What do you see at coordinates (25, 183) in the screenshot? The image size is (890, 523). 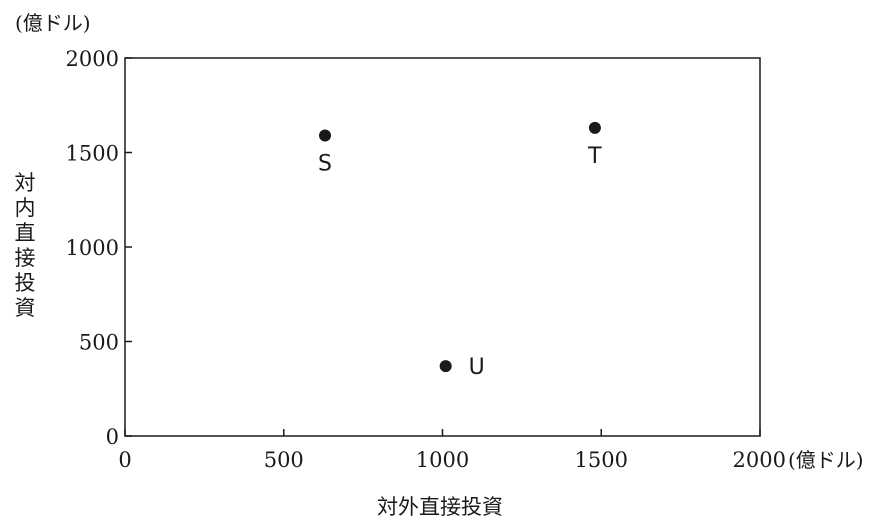 I see `y-axis-label-char: 対` at bounding box center [25, 183].